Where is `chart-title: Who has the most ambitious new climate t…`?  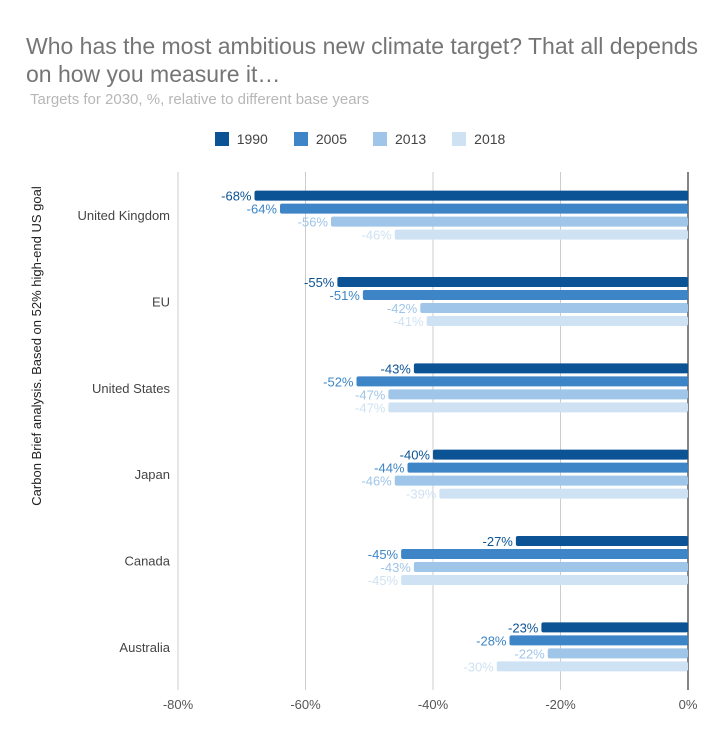
chart-title: Who has the most ambitious new climate t… is located at coordinates (362, 60).